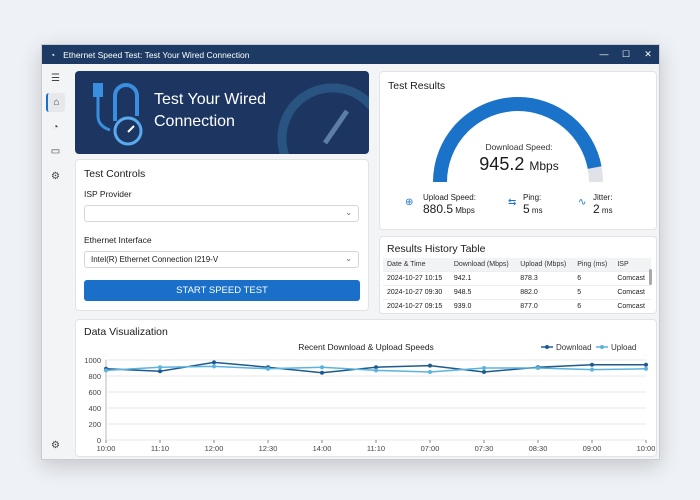  I want to click on ping-label: Ping:, so click(532, 197).